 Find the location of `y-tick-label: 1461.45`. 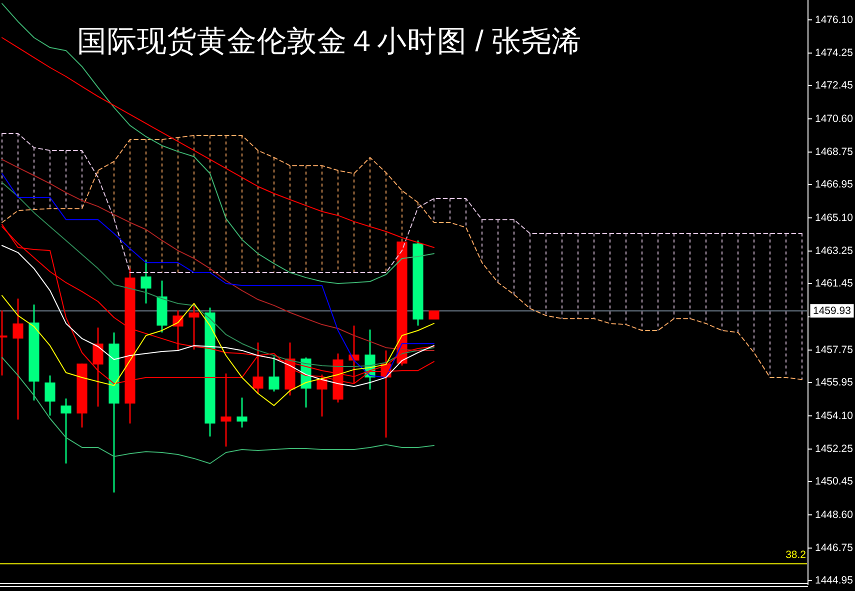

y-tick-label: 1461.45 is located at coordinates (834, 284).